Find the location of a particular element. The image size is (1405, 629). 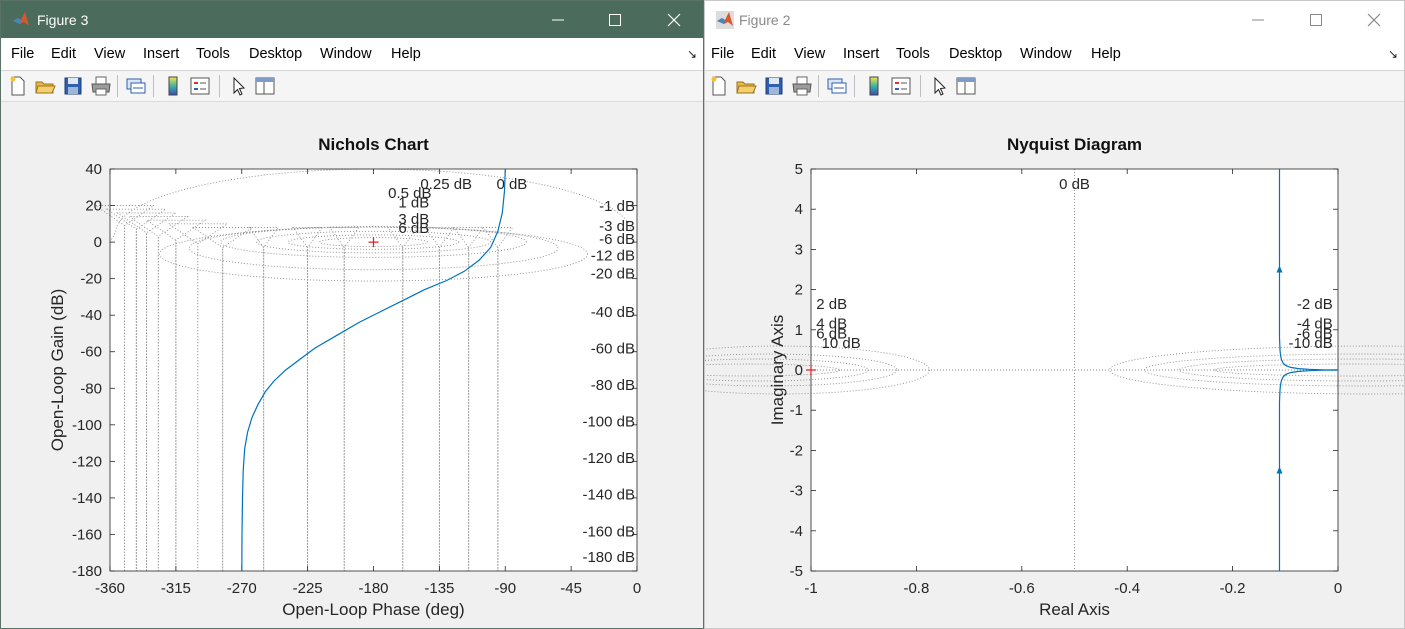

x-axis-label: Open-Loop Phase (deg) is located at coordinates (373, 609).